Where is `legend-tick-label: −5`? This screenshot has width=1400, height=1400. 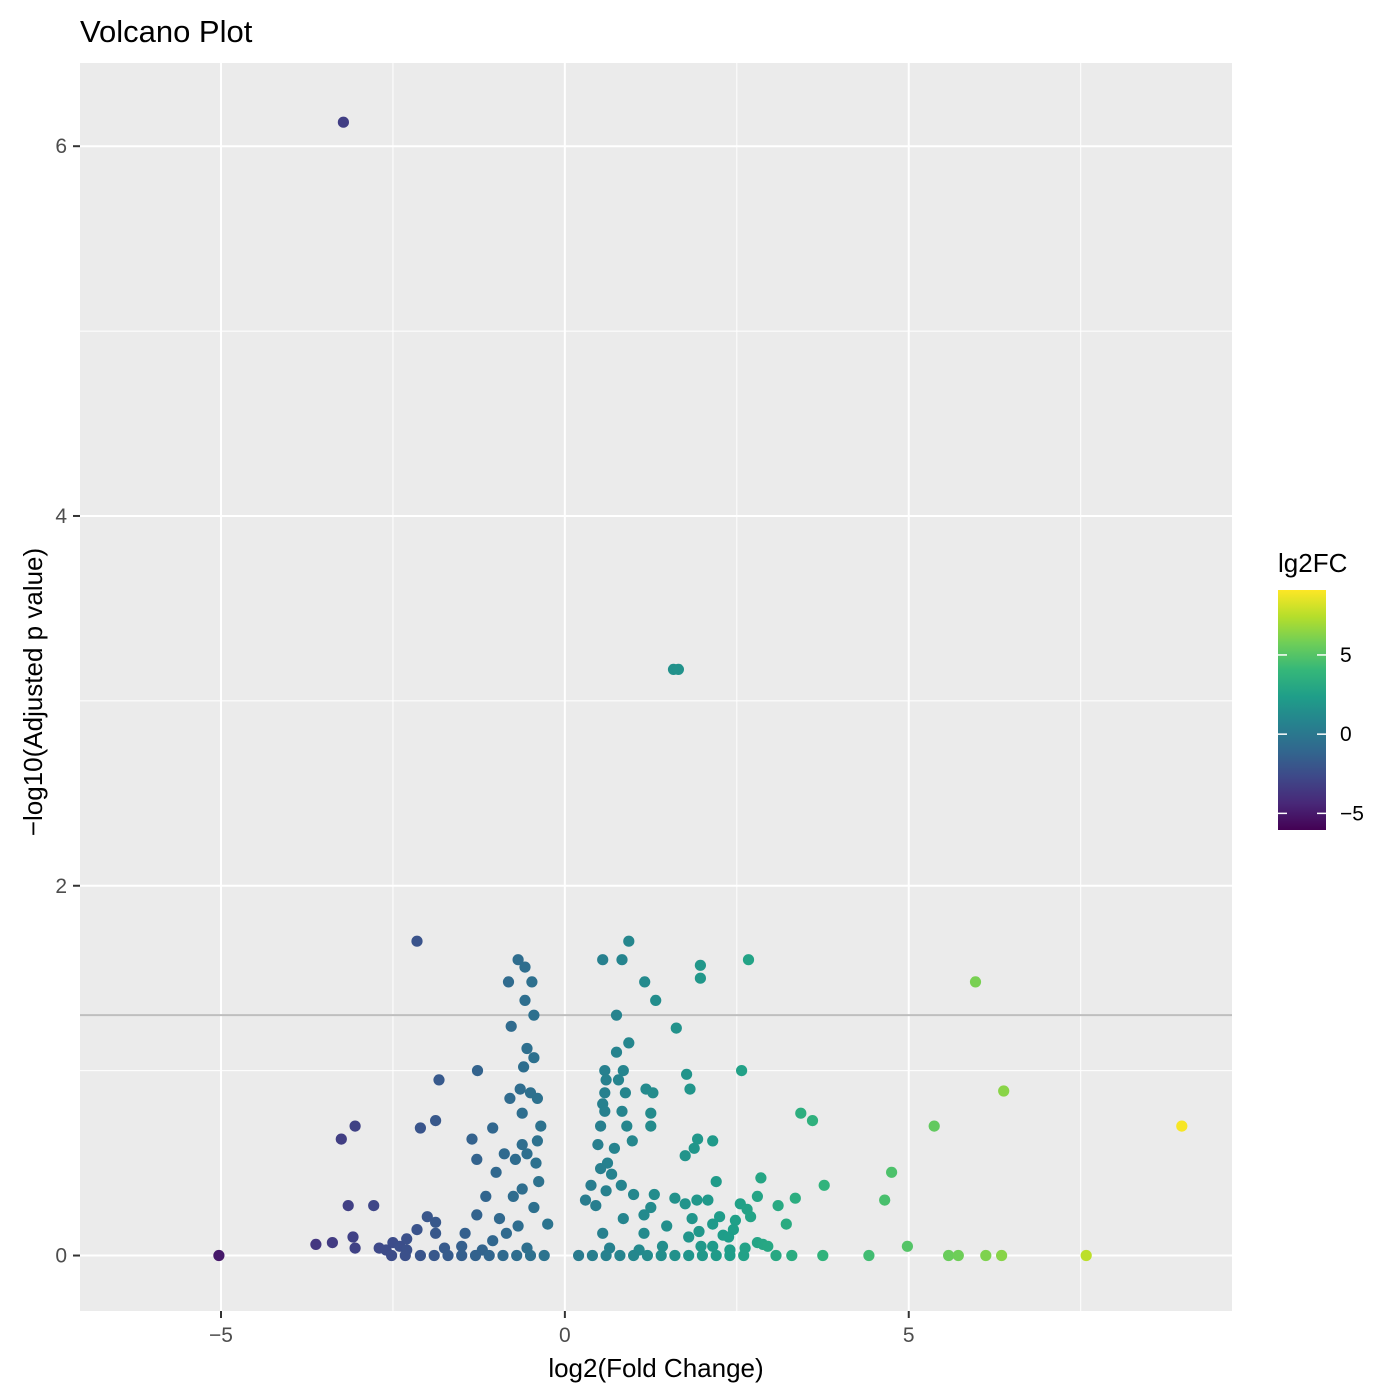
legend-tick-label: −5 is located at coordinates (1352, 813).